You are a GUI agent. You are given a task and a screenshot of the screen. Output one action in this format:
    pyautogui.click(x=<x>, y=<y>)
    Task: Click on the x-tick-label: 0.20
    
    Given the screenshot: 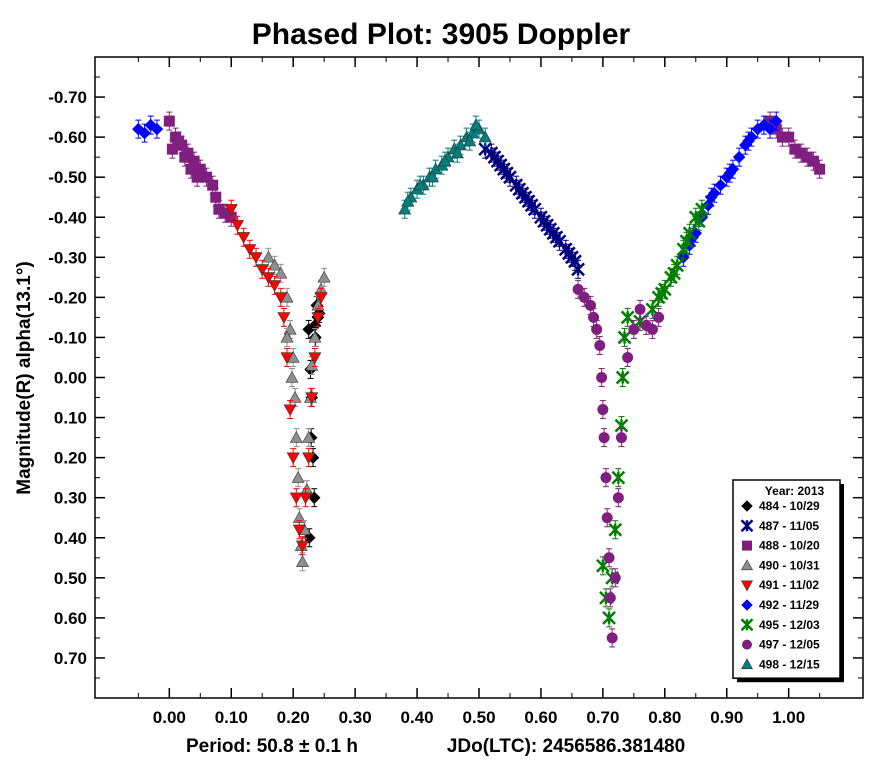 What is the action you would take?
    pyautogui.click(x=293, y=717)
    